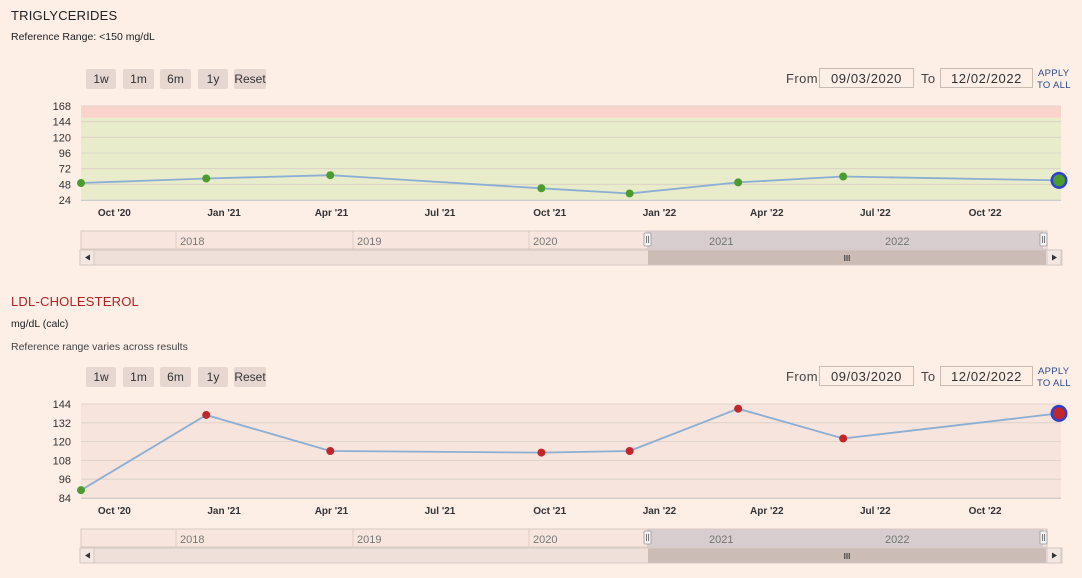  I want to click on y-tick-label: 72, so click(65, 170).